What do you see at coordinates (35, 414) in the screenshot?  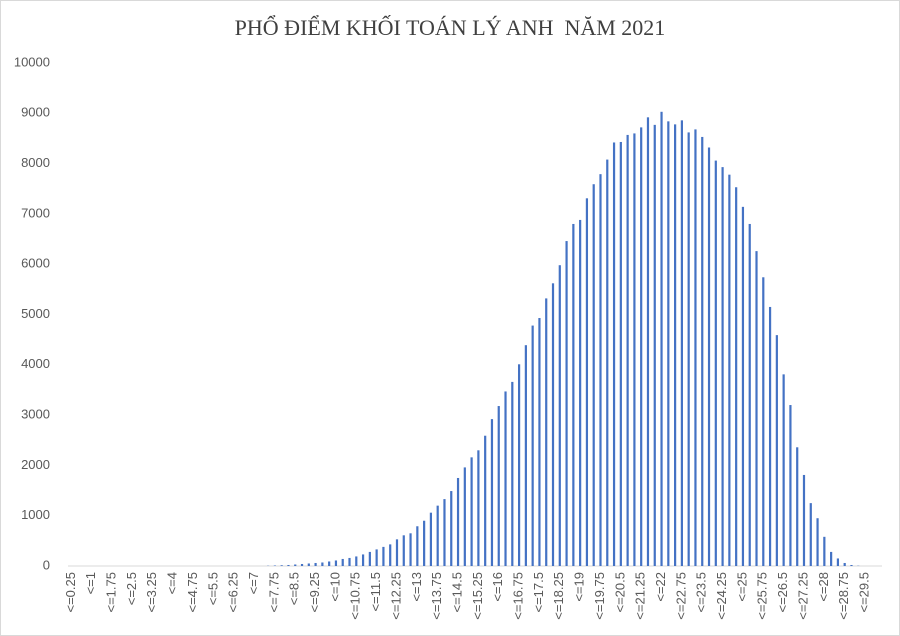 I see `y-tick-label: 3000` at bounding box center [35, 414].